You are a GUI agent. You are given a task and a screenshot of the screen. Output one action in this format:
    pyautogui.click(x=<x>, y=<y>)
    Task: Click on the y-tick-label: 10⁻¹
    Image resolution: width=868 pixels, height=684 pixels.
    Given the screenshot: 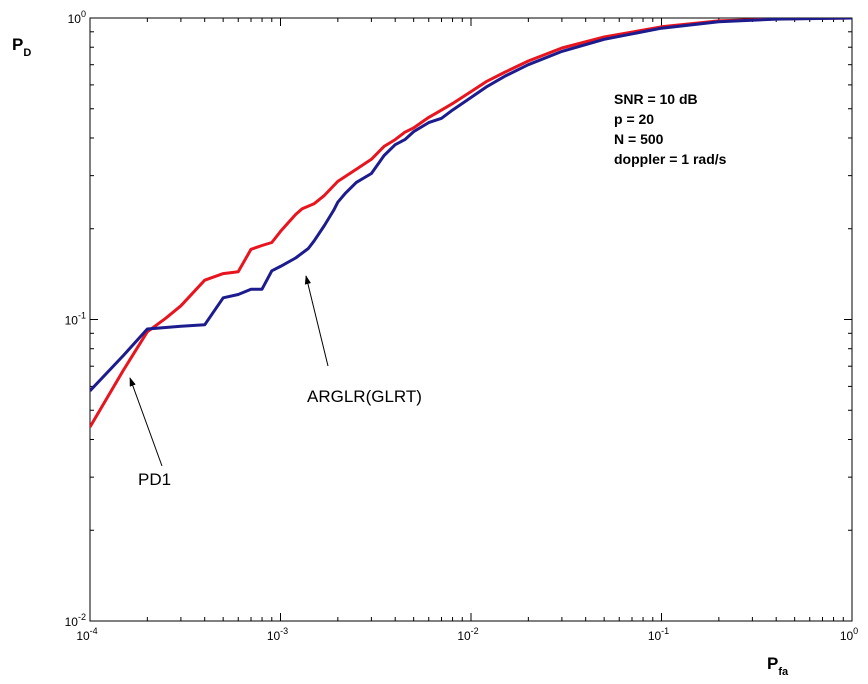 What is the action you would take?
    pyautogui.click(x=75, y=319)
    